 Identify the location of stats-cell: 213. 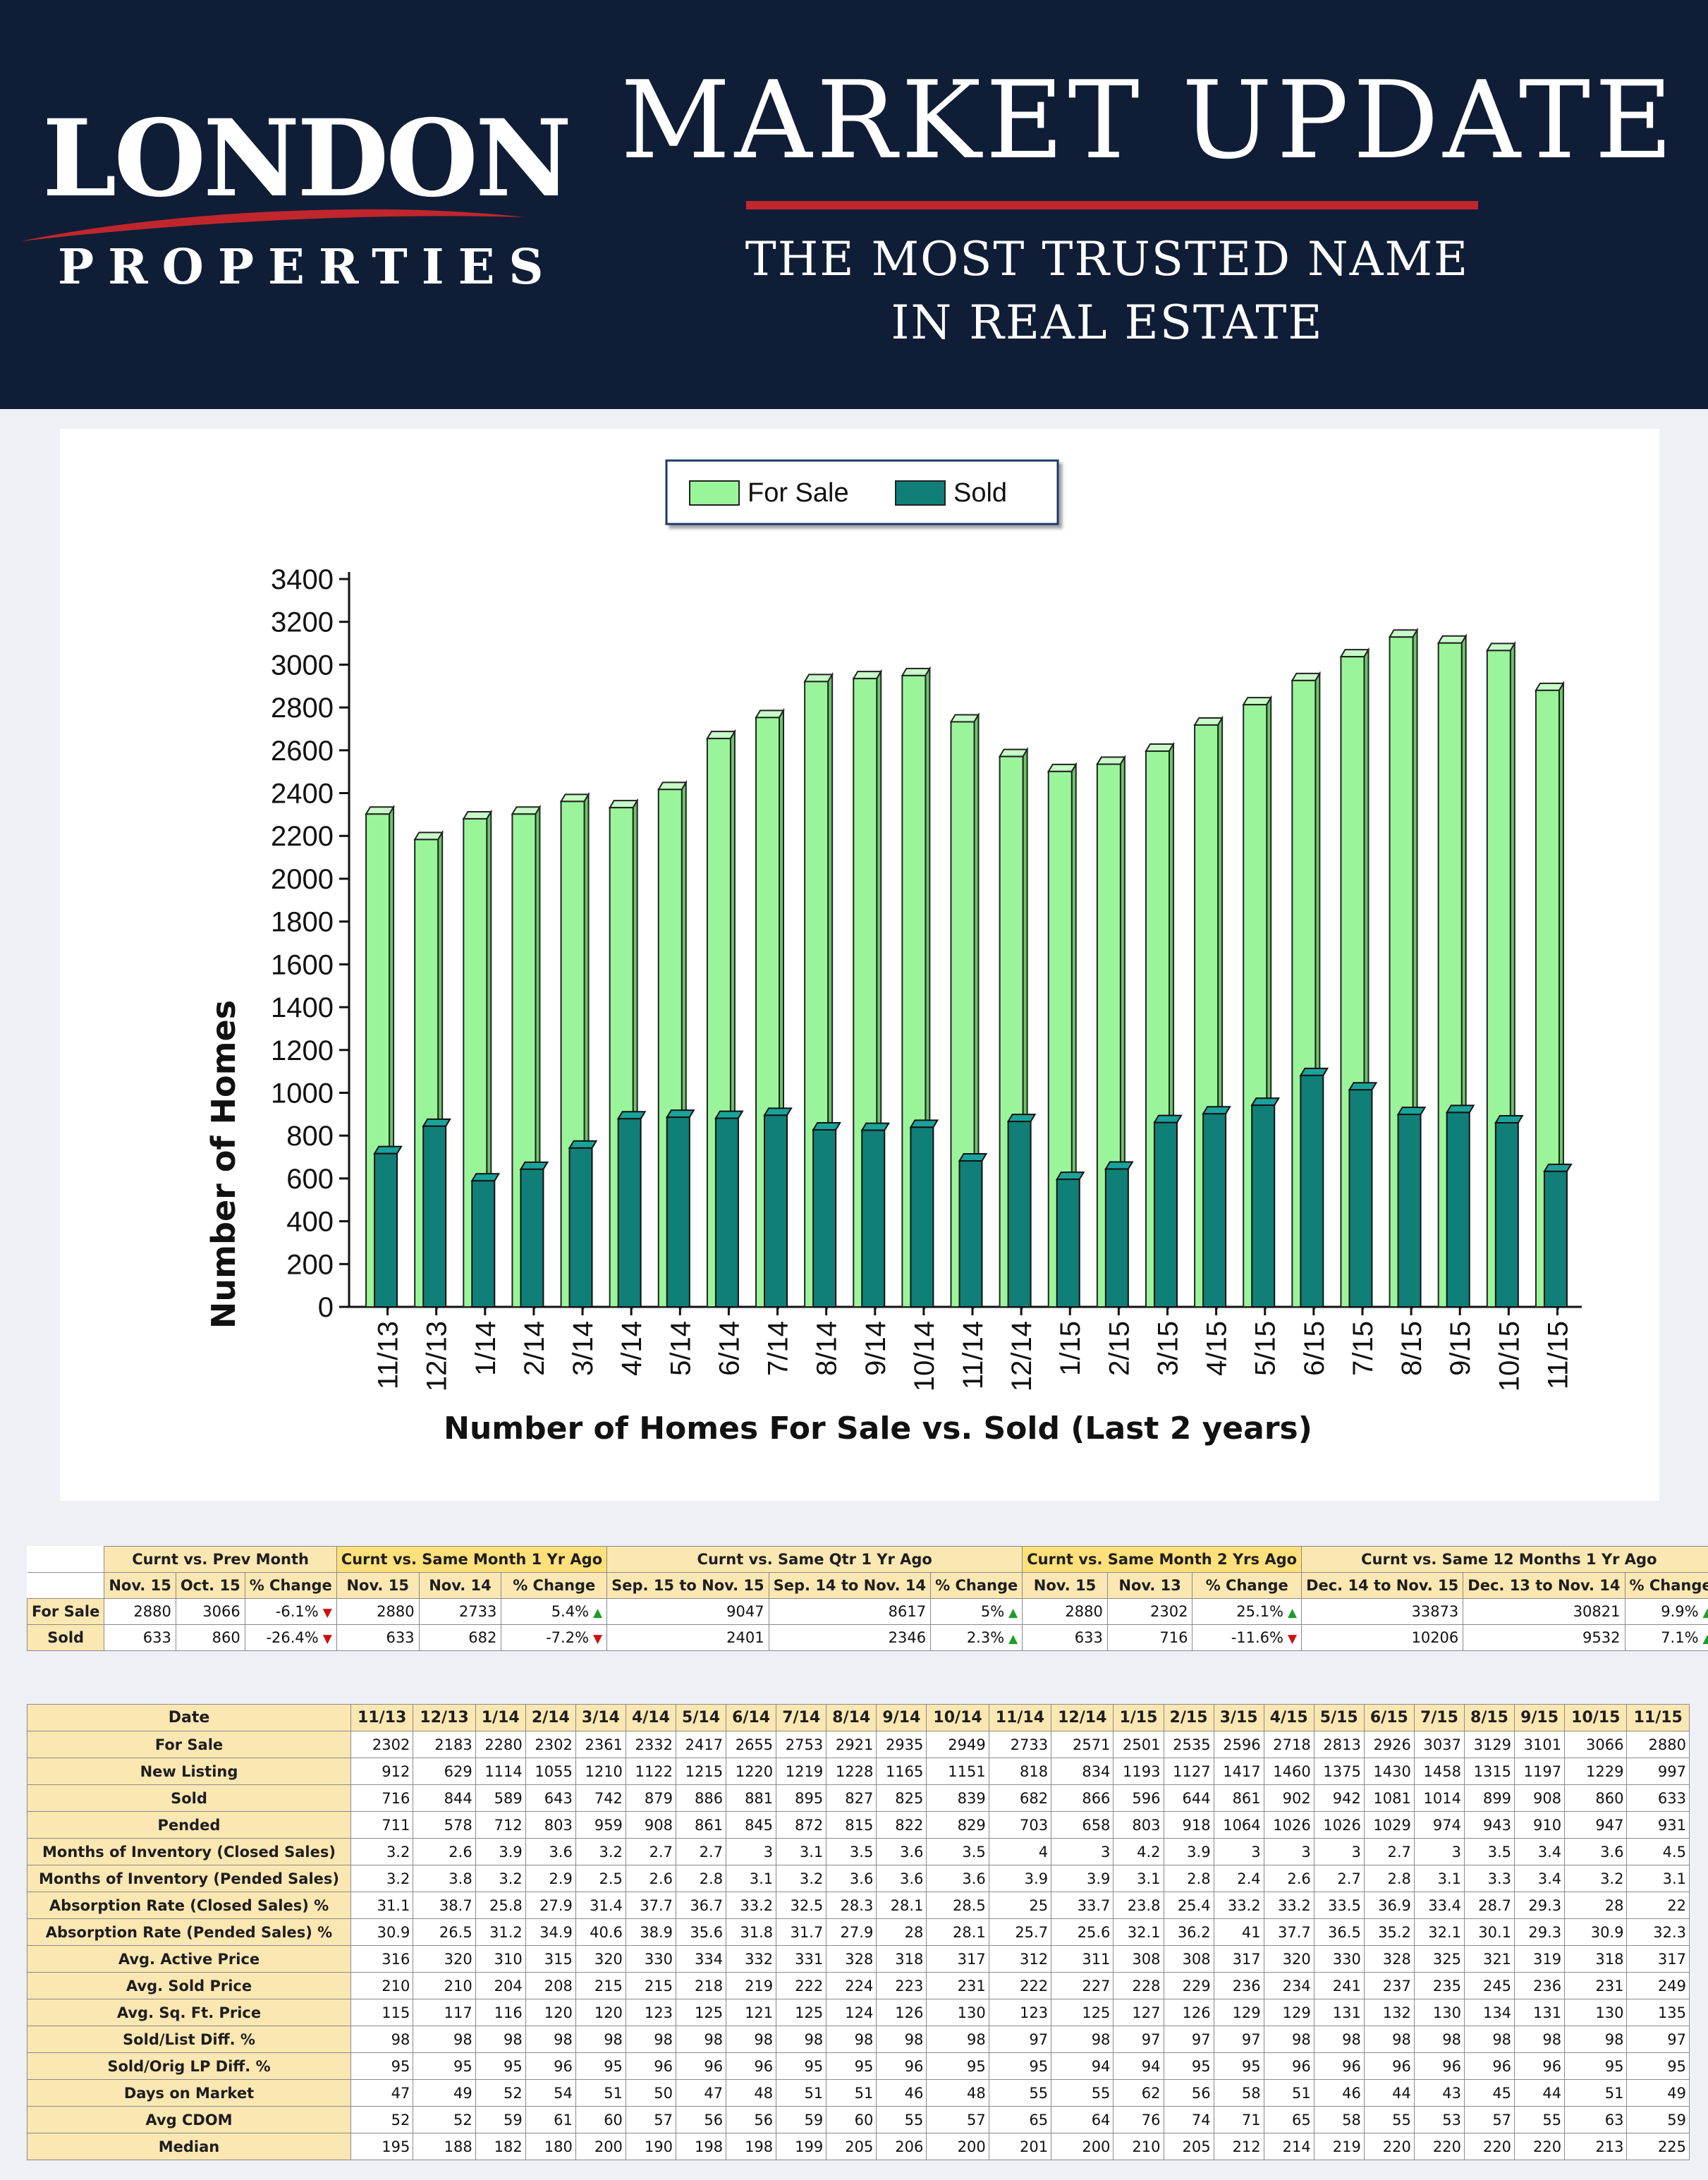
(1596, 2146).